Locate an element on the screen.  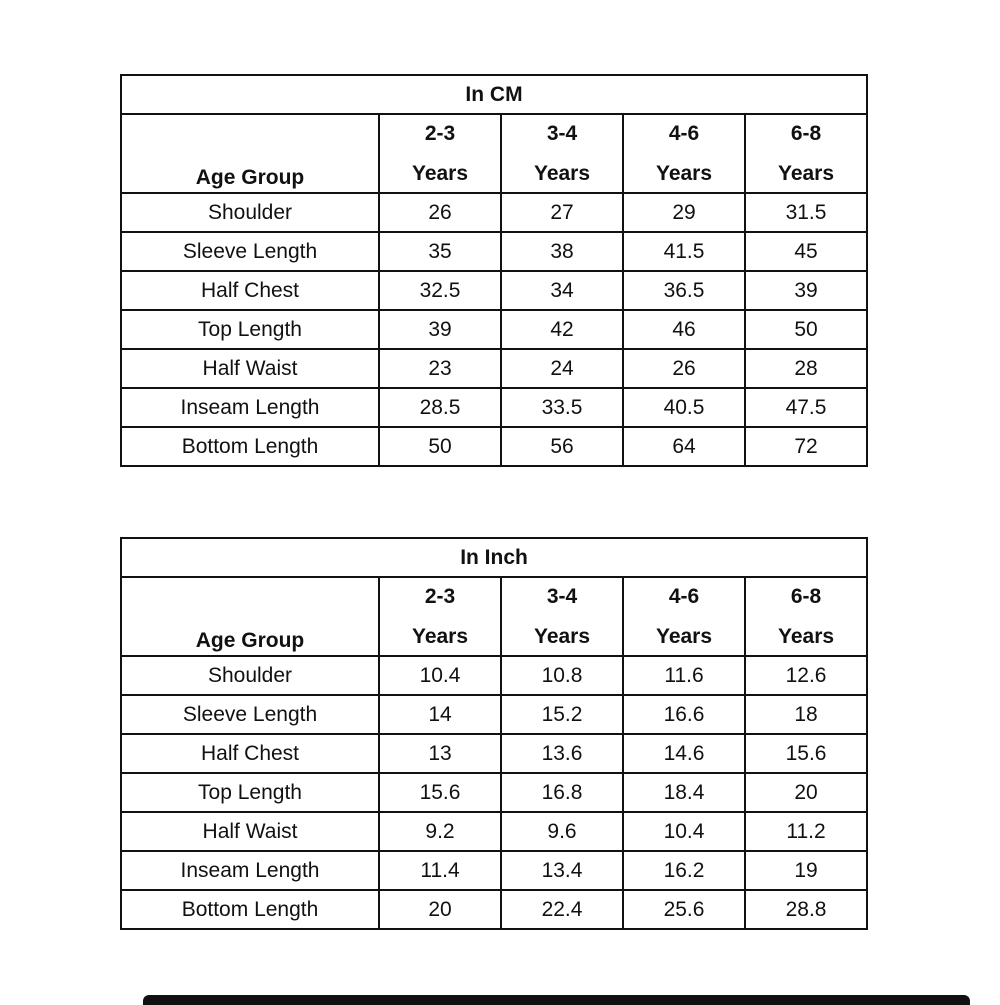
measurement-cell: 18 is located at coordinates (806, 714).